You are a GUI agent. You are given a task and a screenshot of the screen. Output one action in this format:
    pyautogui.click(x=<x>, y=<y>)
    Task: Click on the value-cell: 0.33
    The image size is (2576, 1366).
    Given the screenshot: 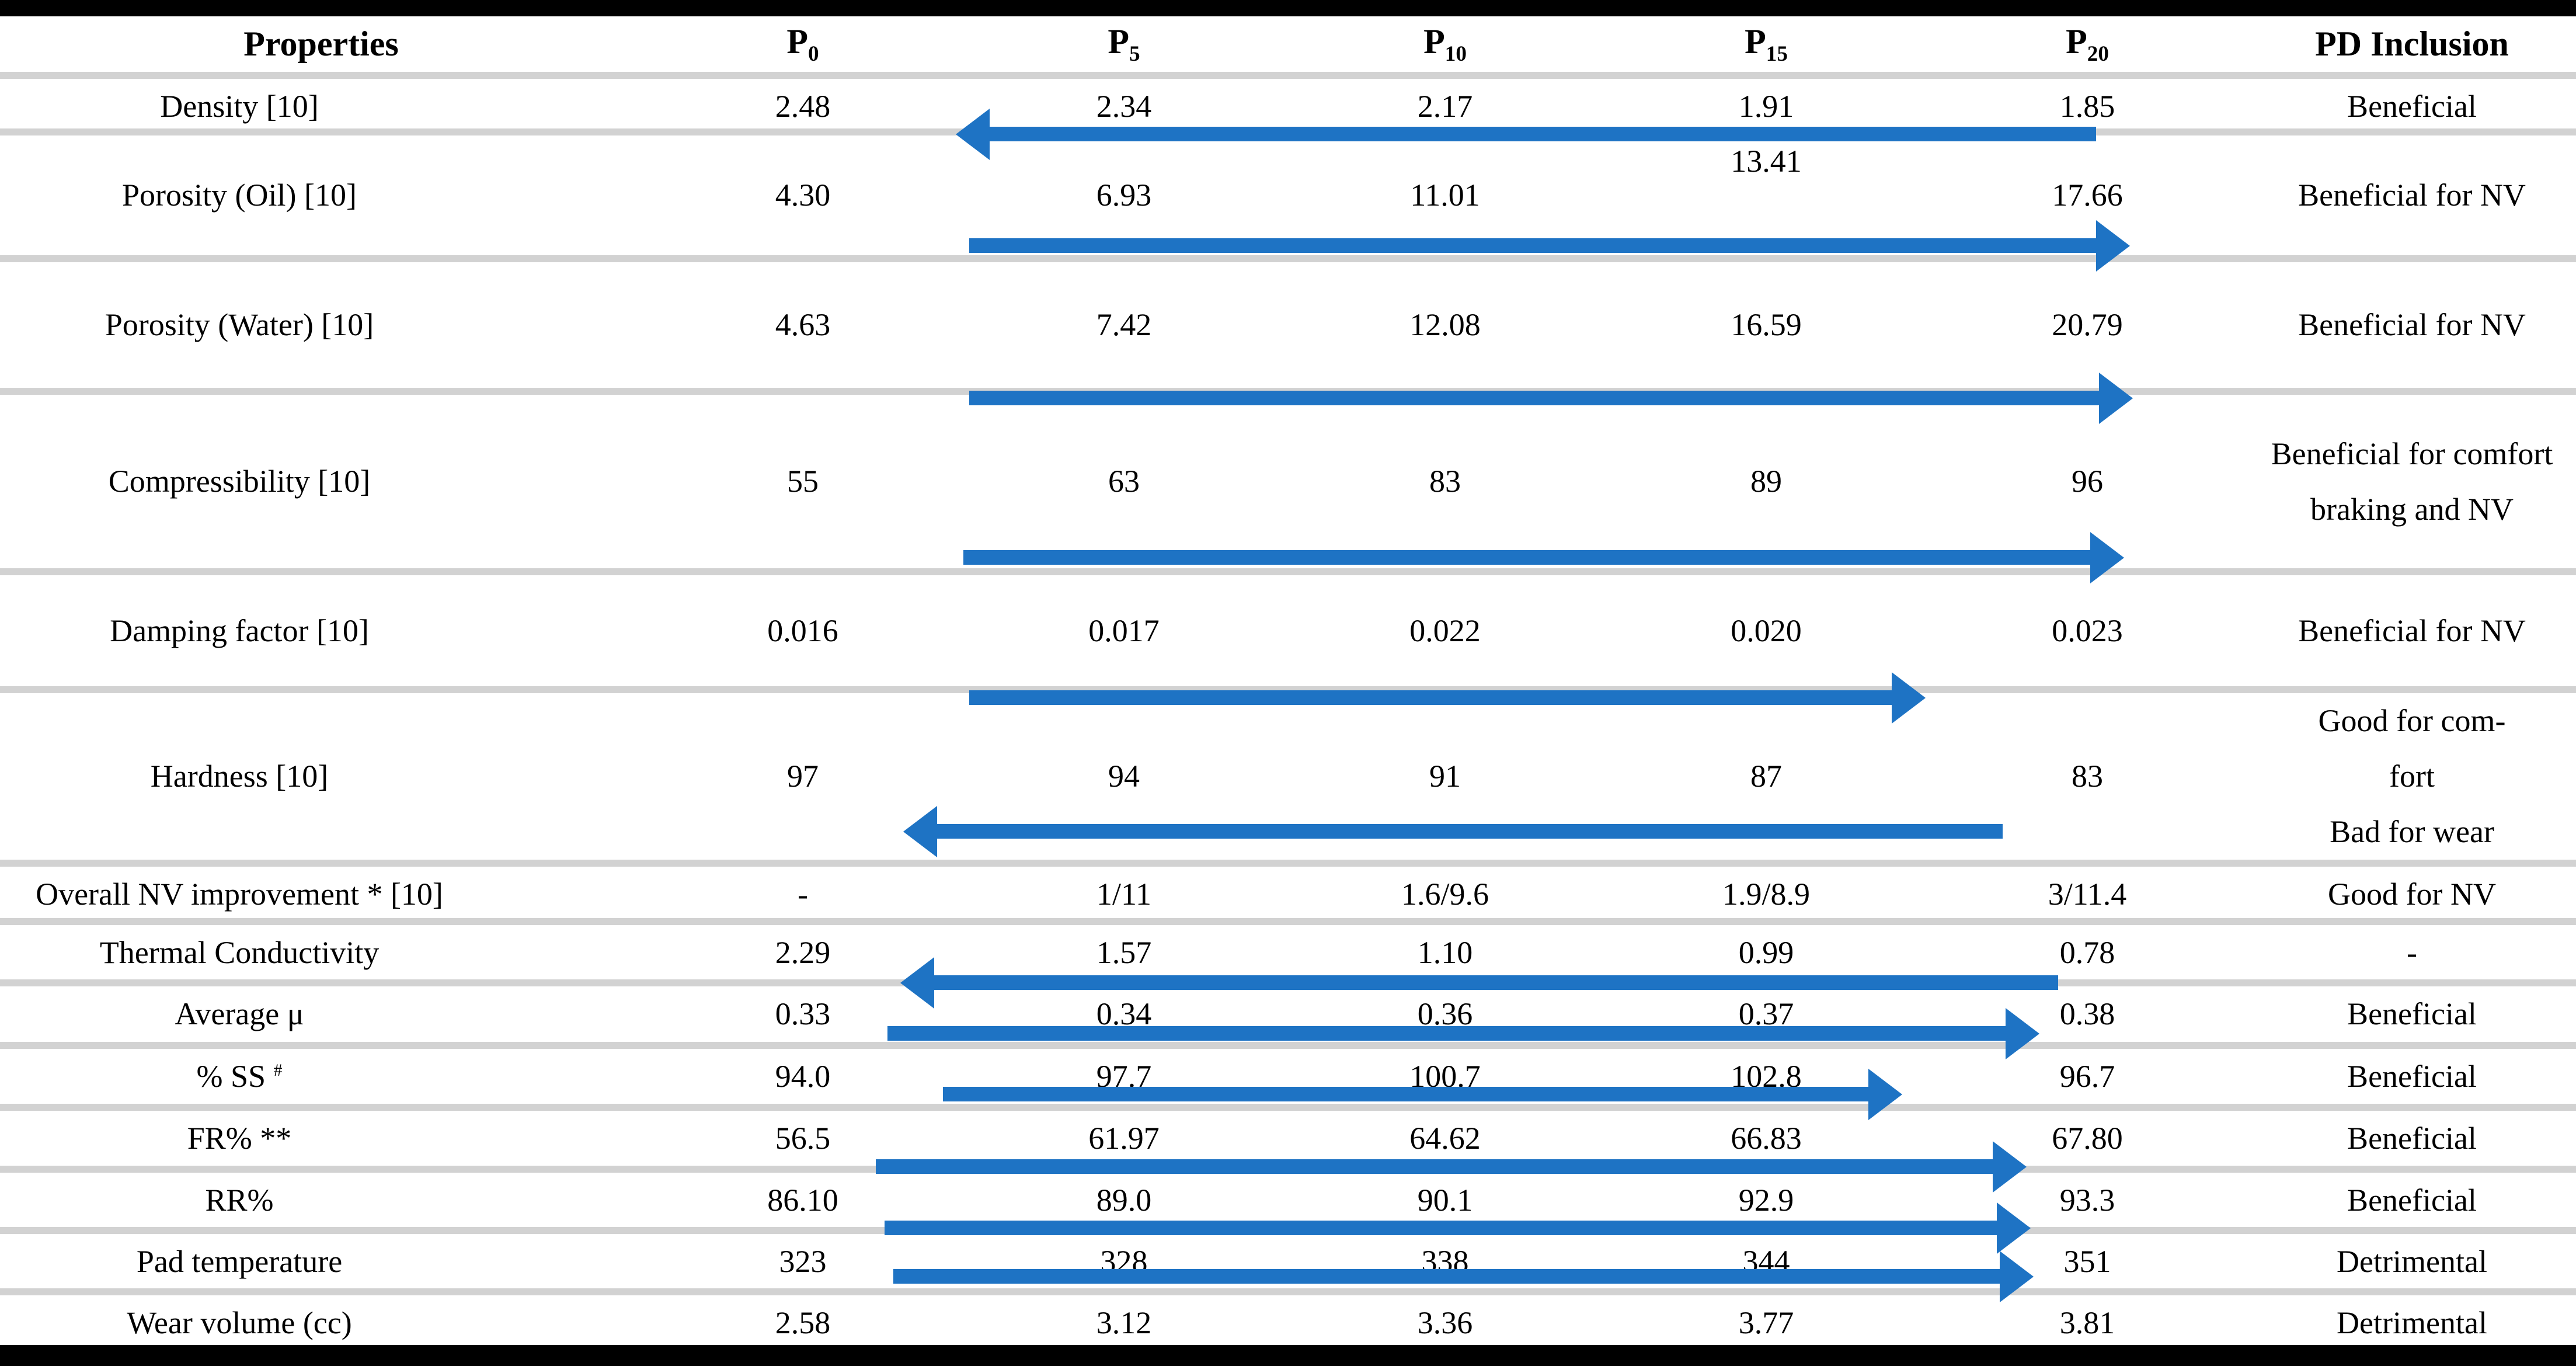 What is the action you would take?
    pyautogui.click(x=803, y=1014)
    